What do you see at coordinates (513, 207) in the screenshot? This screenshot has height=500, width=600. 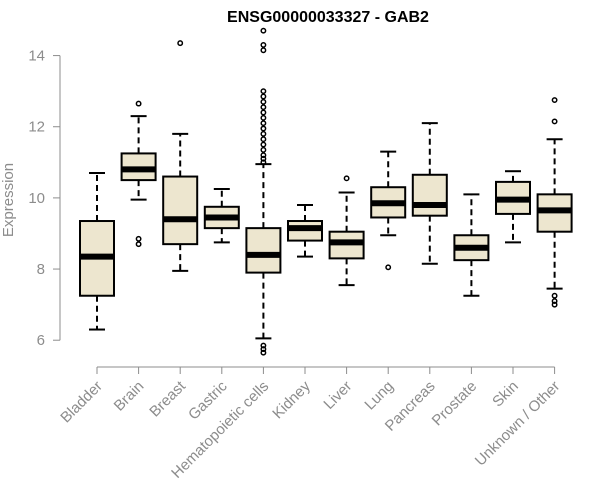 I see `box-skin` at bounding box center [513, 207].